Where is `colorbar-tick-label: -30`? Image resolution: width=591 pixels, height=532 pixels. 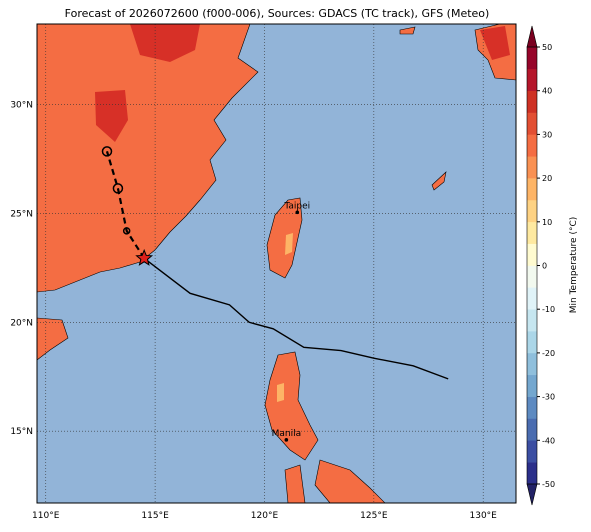 colorbar-tick-label: -30 is located at coordinates (548, 397).